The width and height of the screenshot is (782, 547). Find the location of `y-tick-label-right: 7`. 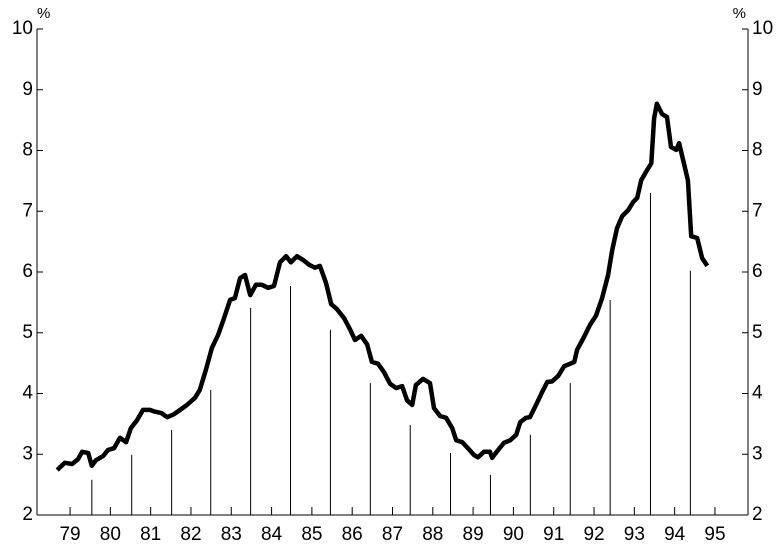

y-tick-label-right: 7 is located at coordinates (757, 210).